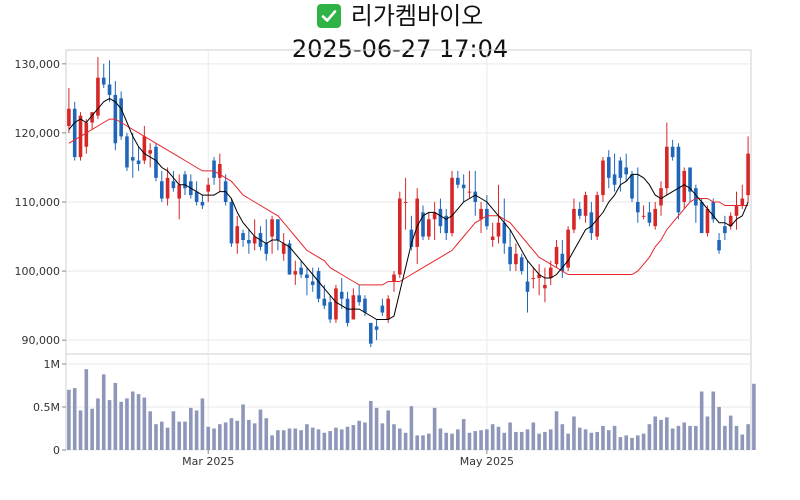  Describe the element at coordinates (38, 271) in the screenshot. I see `price-tick-label: 100,000` at that location.